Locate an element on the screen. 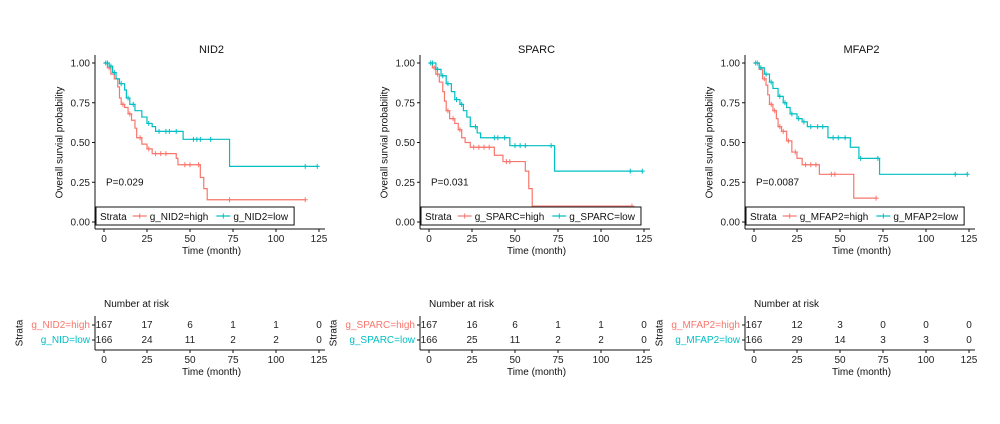  risk-count: 11 is located at coordinates (190, 340).